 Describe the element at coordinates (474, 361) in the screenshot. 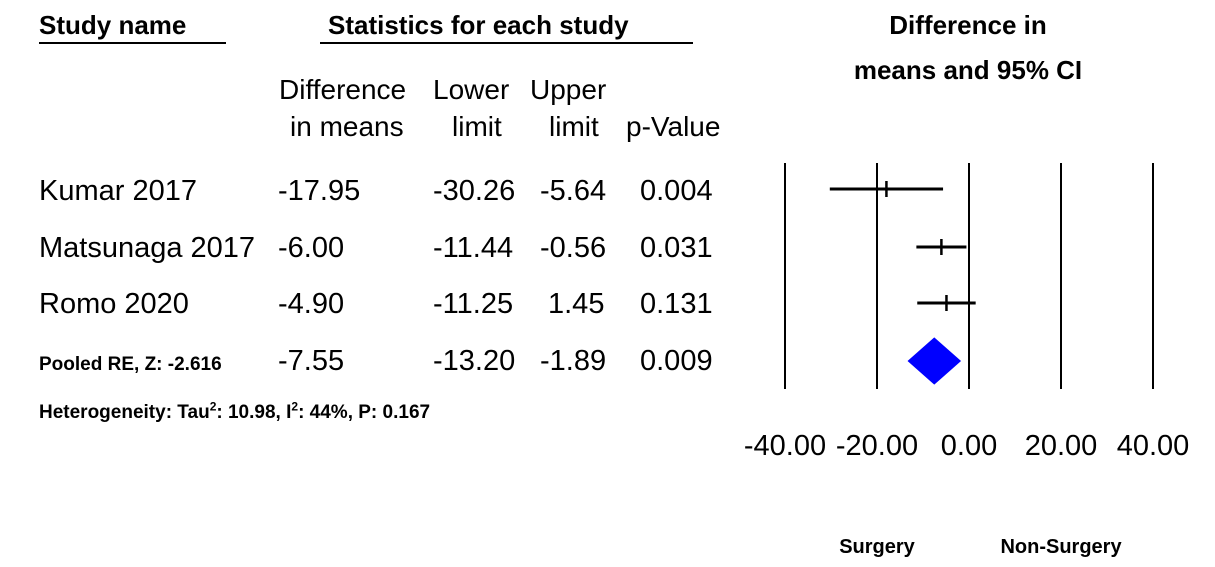

I see `pooled-lower-cell: -13.20` at that location.